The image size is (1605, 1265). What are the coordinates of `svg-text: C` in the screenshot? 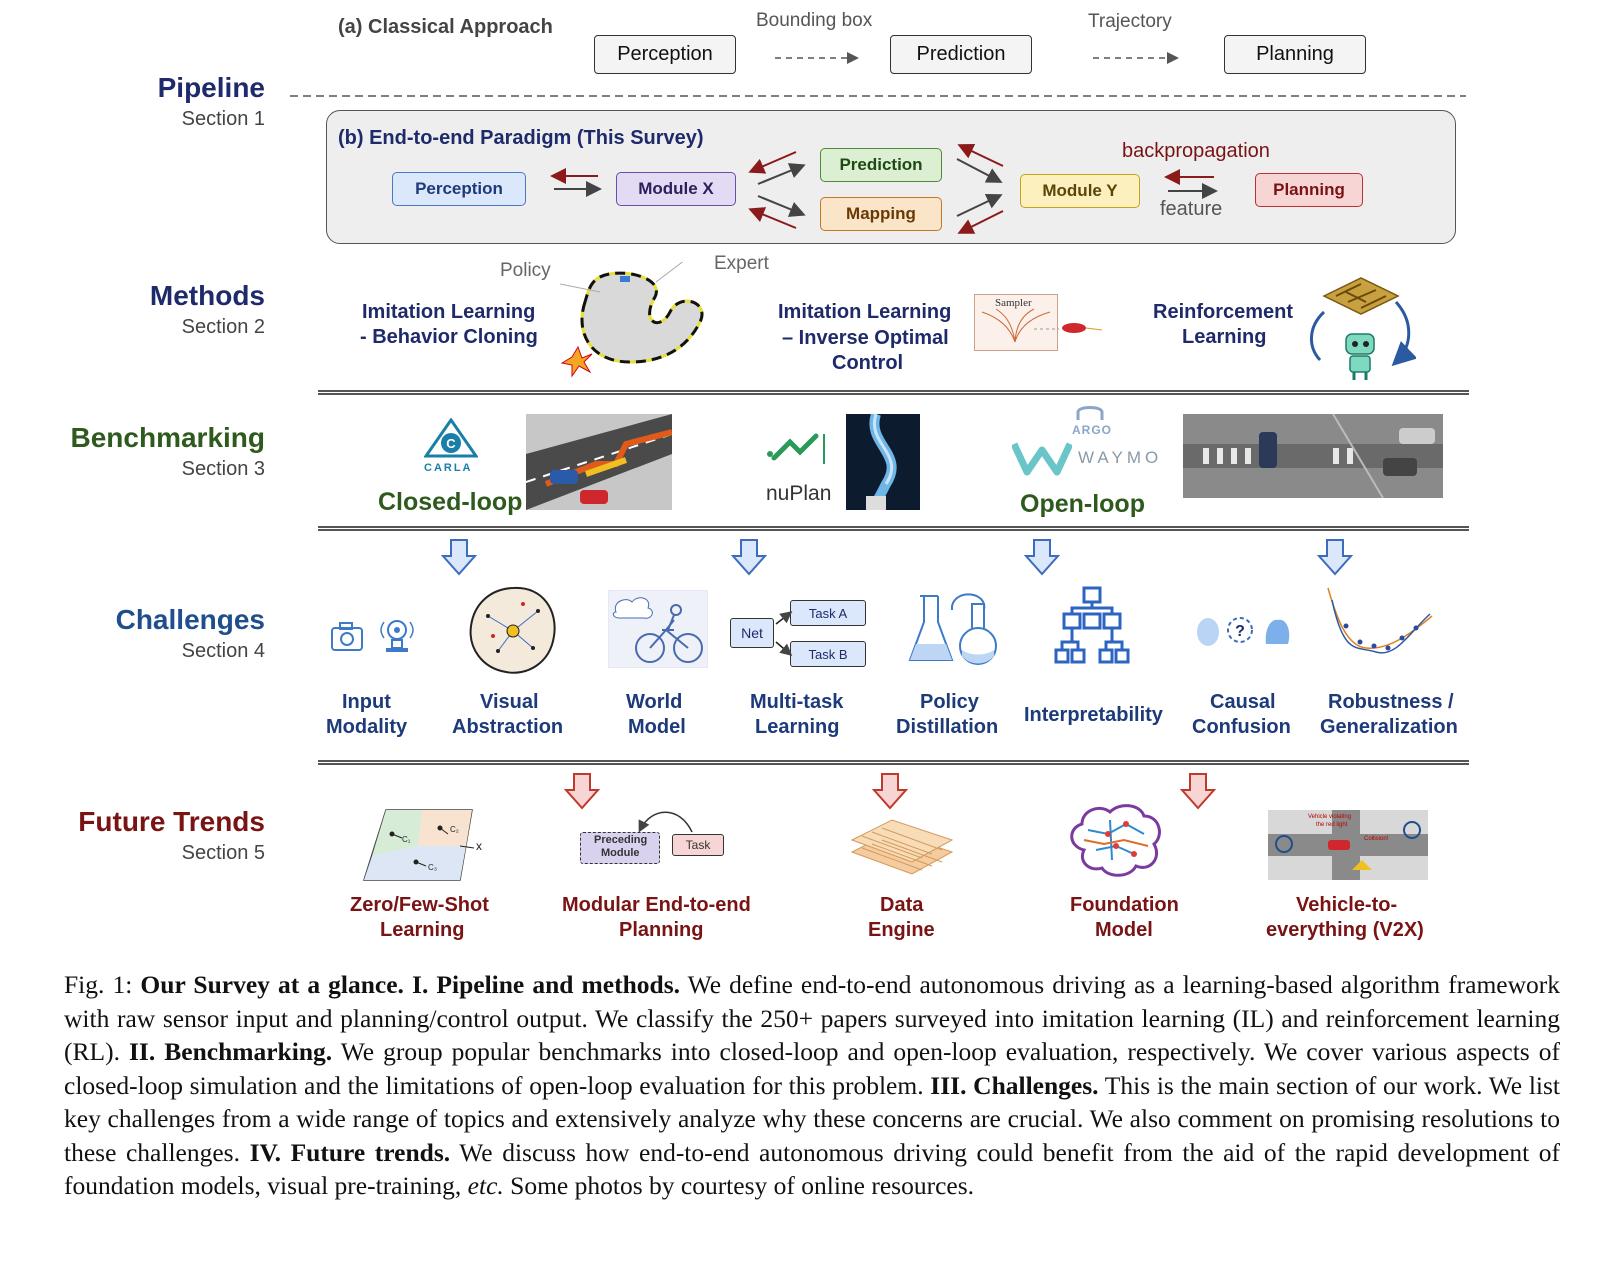 It's located at (451, 443).